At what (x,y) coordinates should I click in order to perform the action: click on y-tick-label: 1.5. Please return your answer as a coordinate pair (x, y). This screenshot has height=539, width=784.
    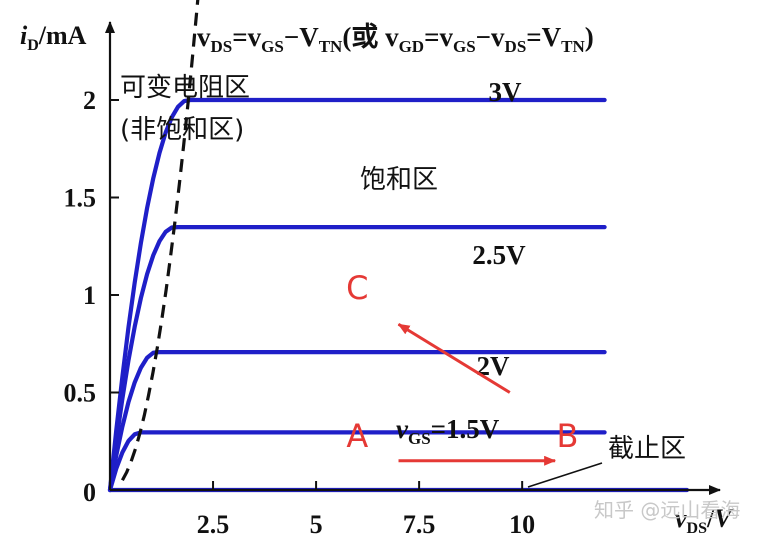
    Looking at the image, I should click on (80, 198).